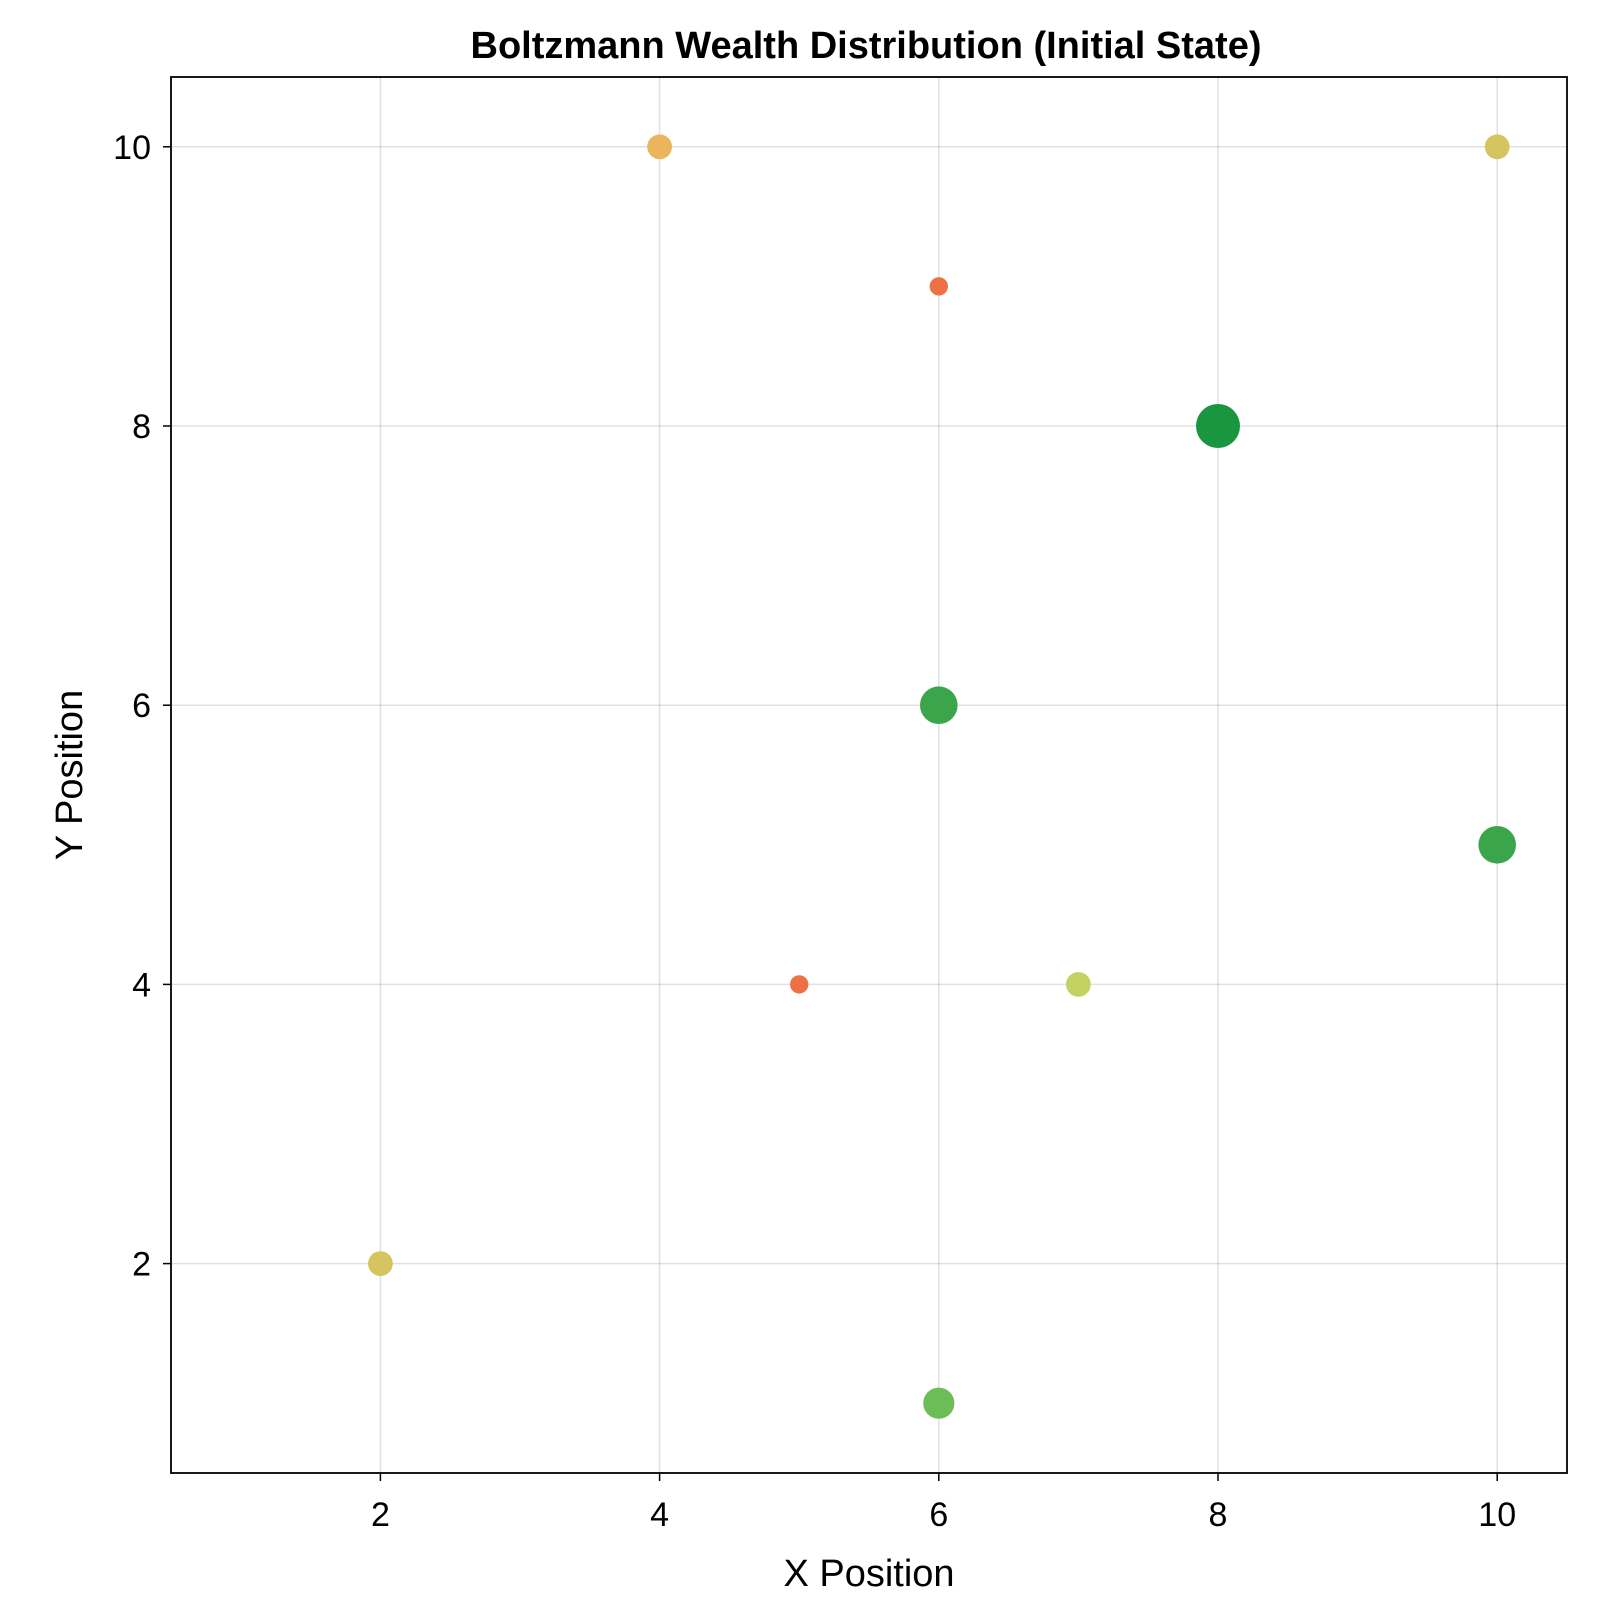 The width and height of the screenshot is (1600, 1600). I want to click on x-axis-label: X Position, so click(868, 1574).